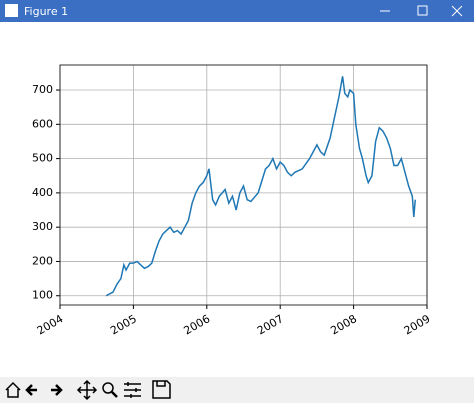  Describe the element at coordinates (422, 10) in the screenshot. I see `maximize-button` at that location.